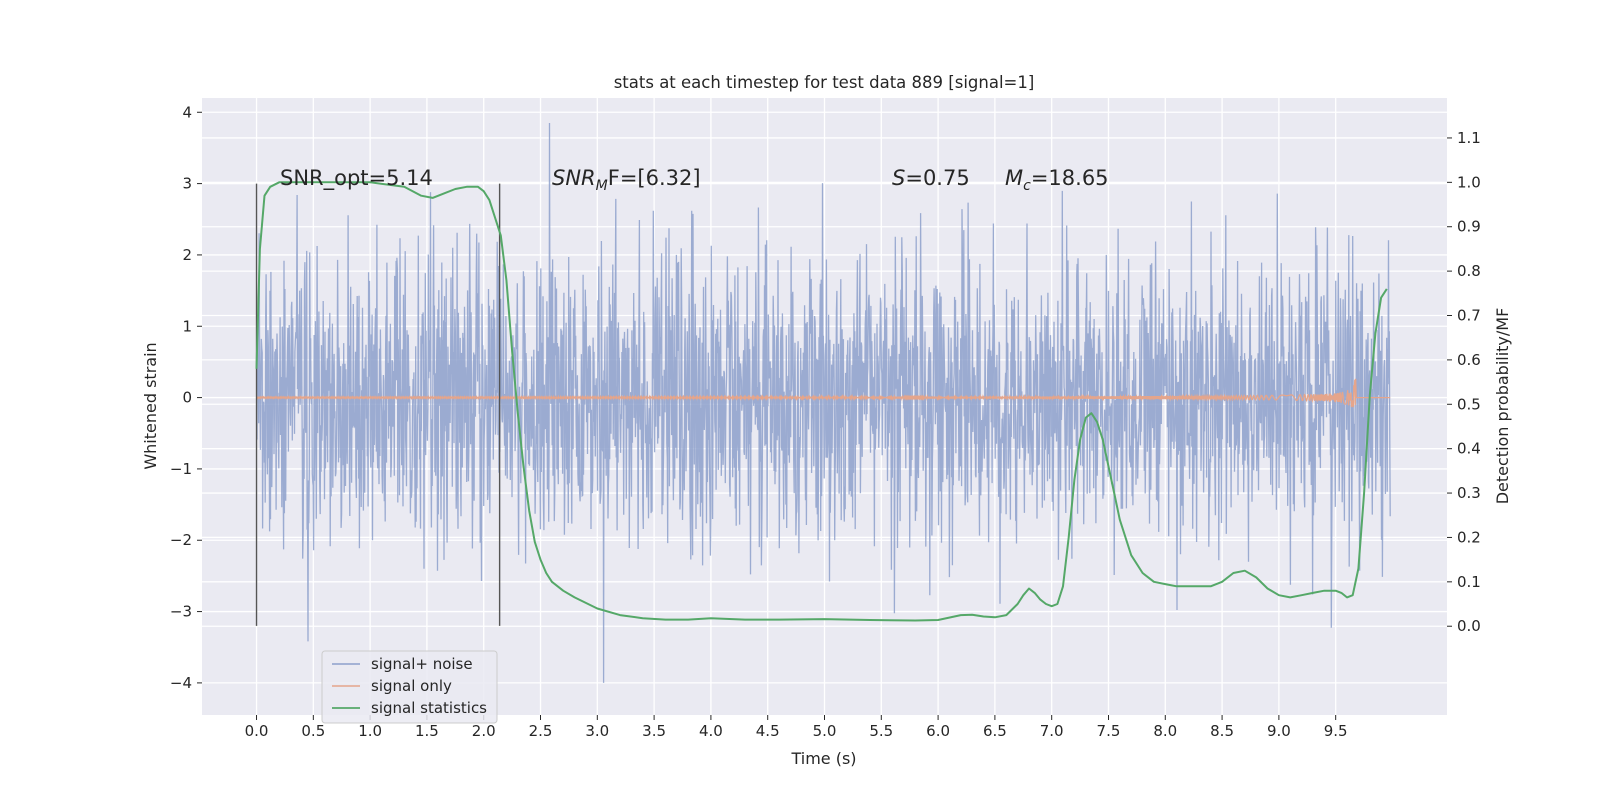  I want to click on y-left-tick-label: −1, so click(181, 469).